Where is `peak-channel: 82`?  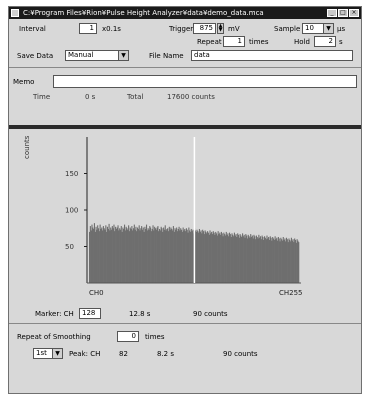 peak-channel: 82 is located at coordinates (123, 354).